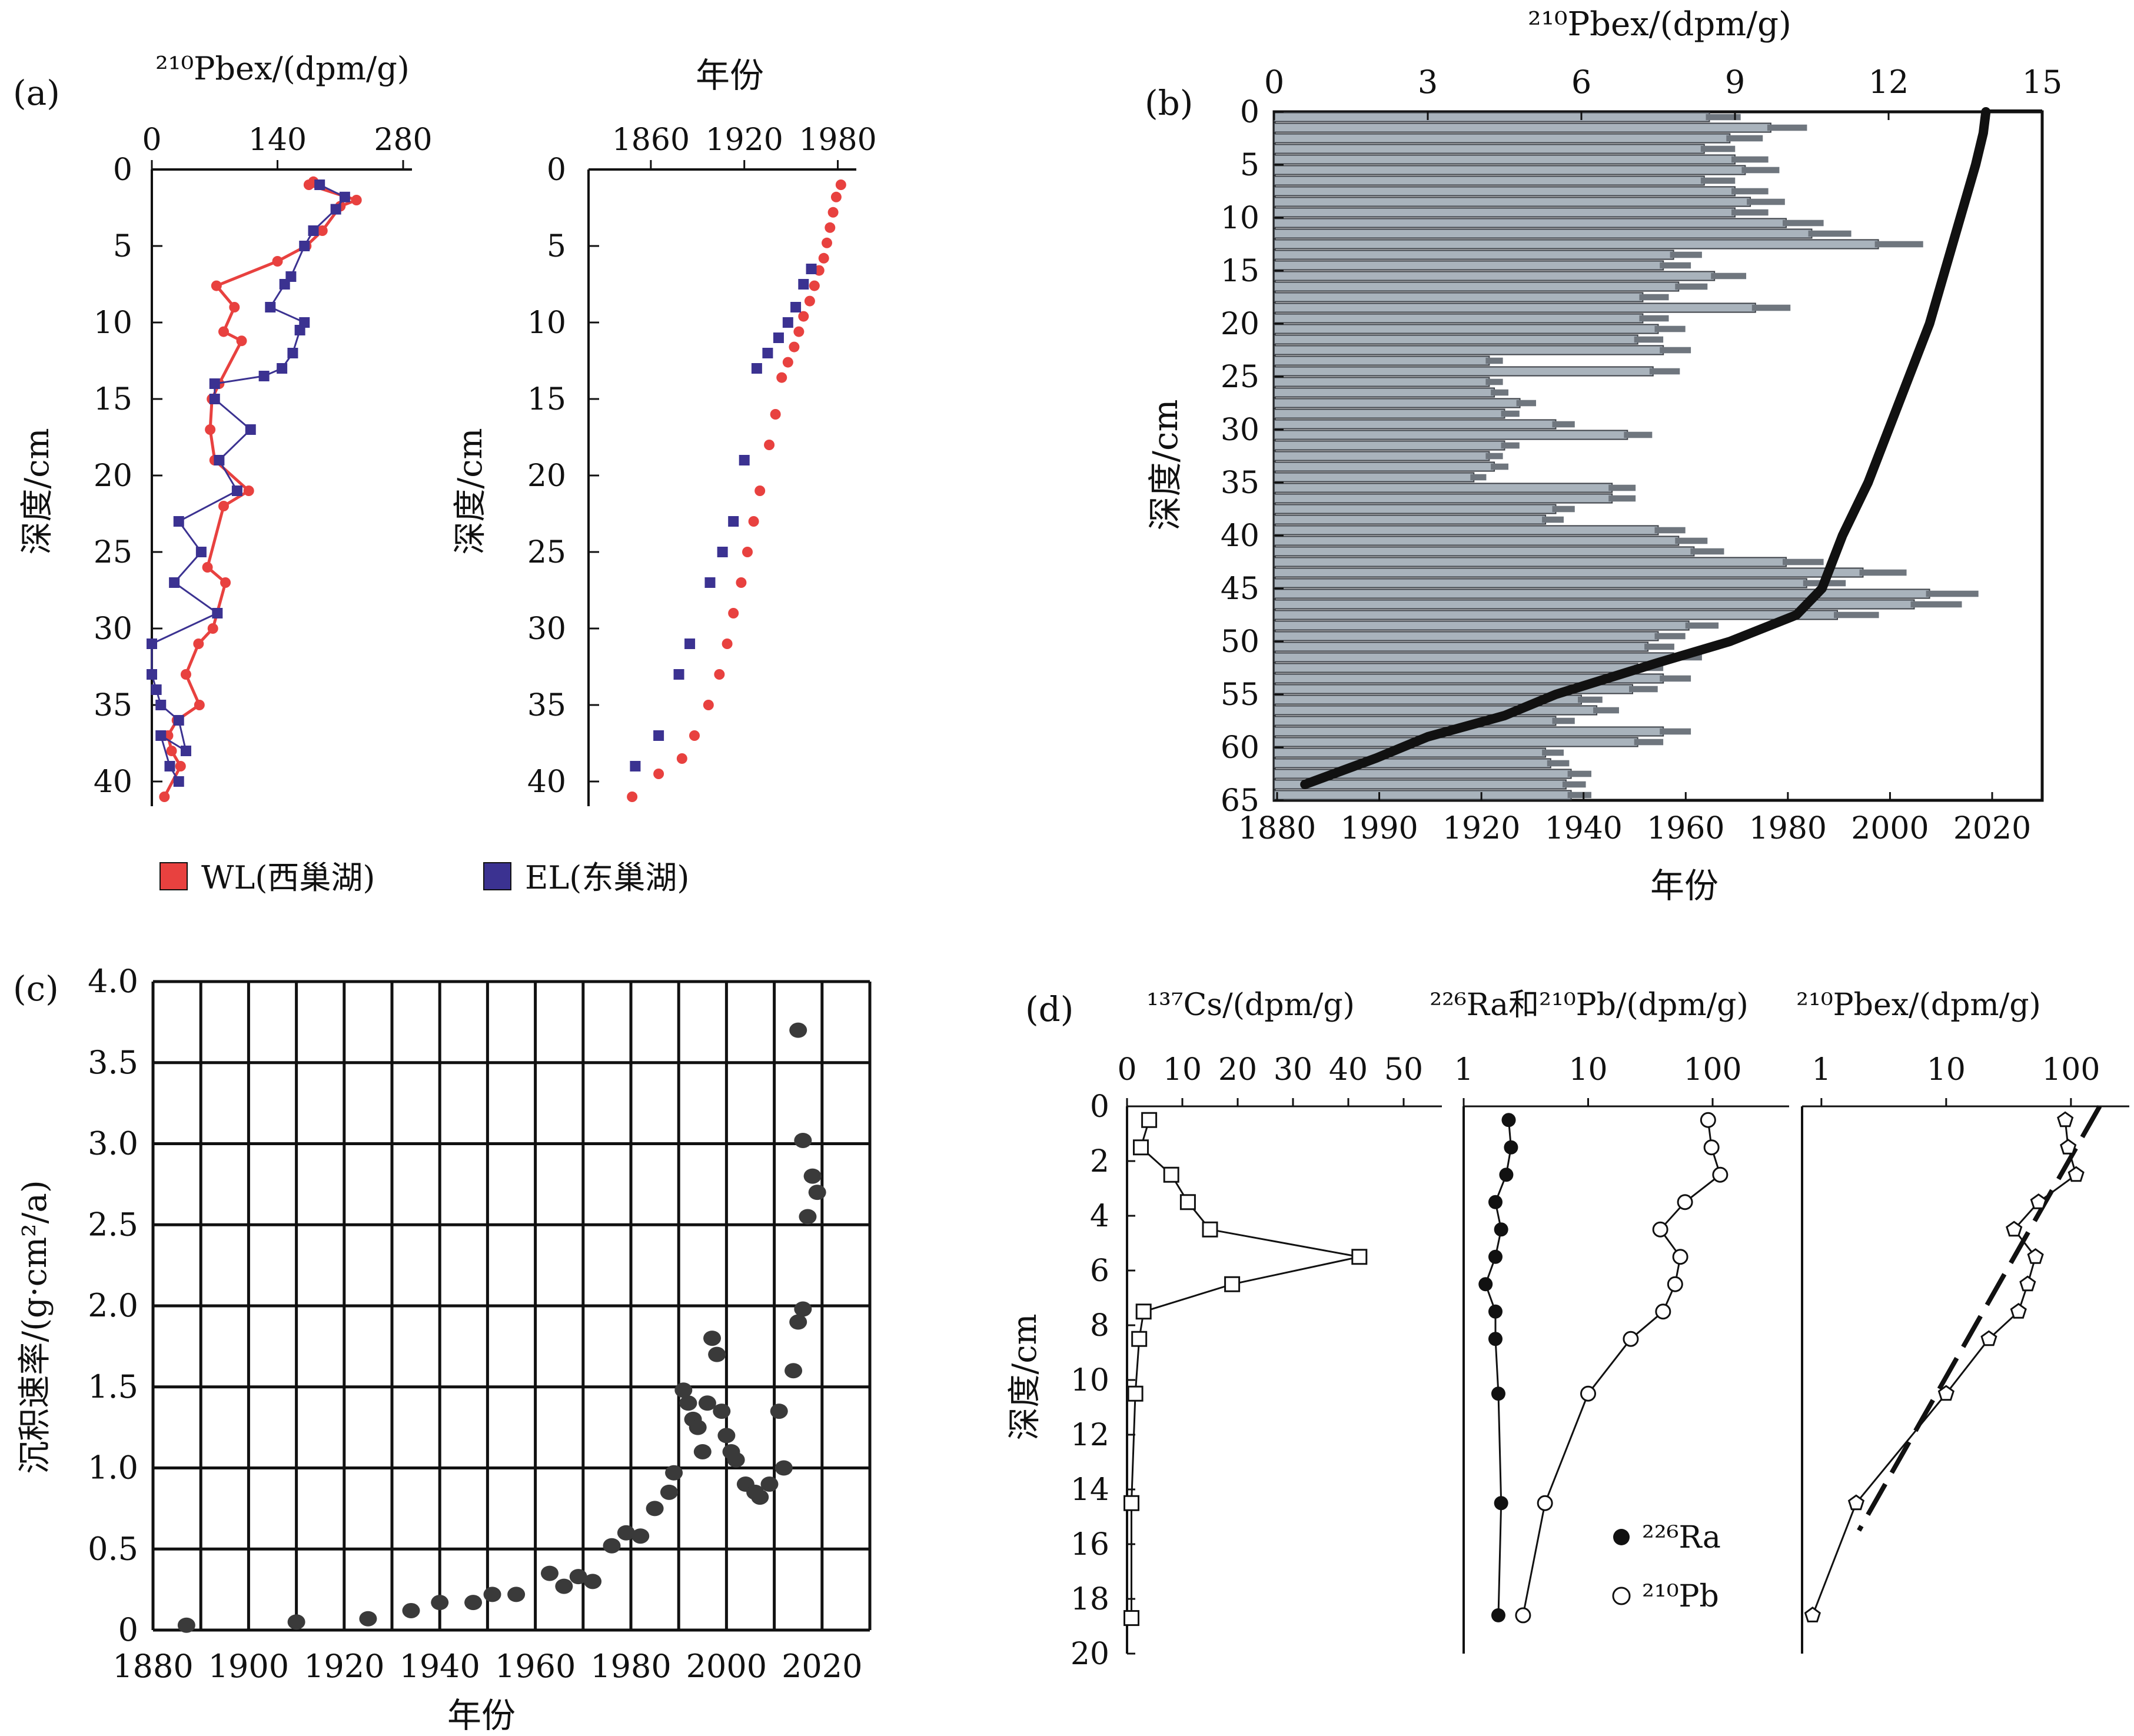 The image size is (2134, 1736). I want to click on a-right-y-tick-label: 10, so click(546, 323).